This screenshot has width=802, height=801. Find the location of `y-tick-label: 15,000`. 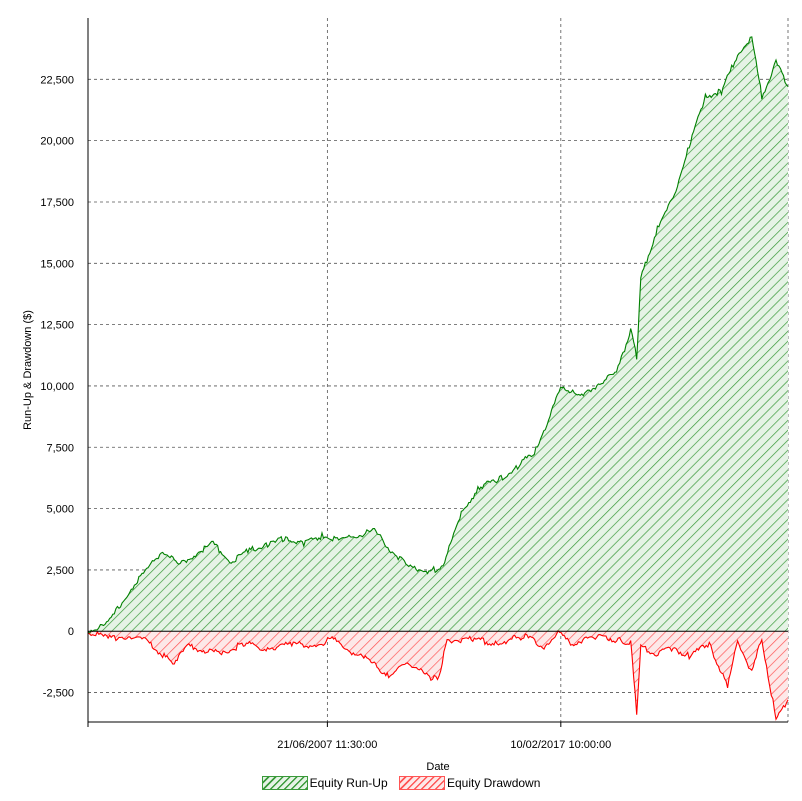

y-tick-label: 15,000 is located at coordinates (57, 264).